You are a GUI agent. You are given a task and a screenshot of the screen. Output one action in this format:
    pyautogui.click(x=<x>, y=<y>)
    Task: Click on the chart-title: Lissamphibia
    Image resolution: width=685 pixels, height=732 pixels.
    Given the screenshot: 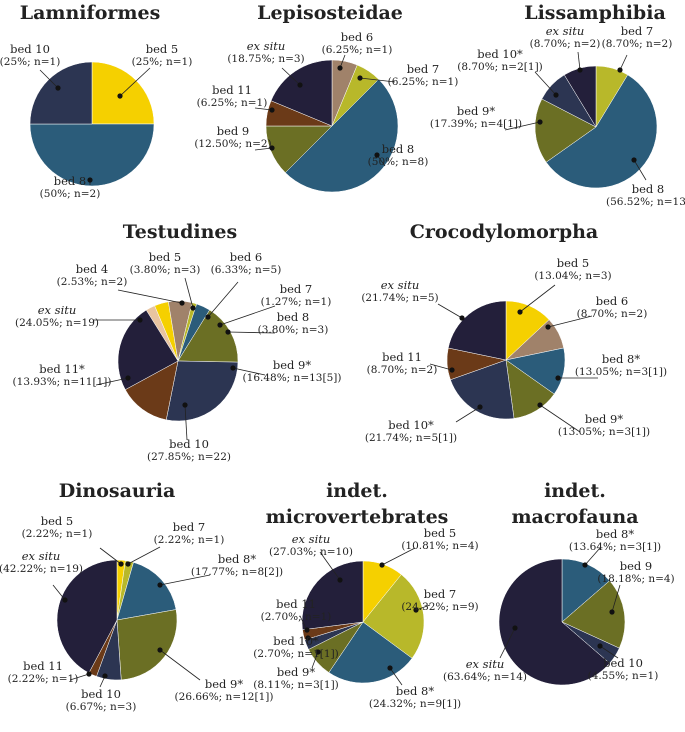 What is the action you would take?
    pyautogui.click(x=595, y=13)
    